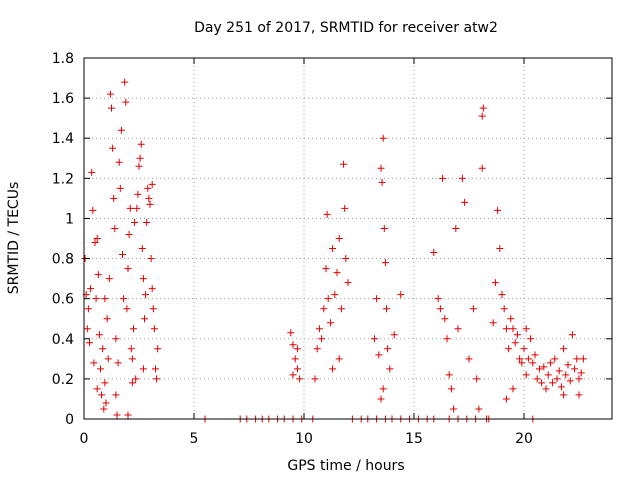 The height and width of the screenshot is (480, 640). Describe the element at coordinates (14, 238) in the screenshot. I see `y-axis-label: SRMTID / TECUs` at that location.